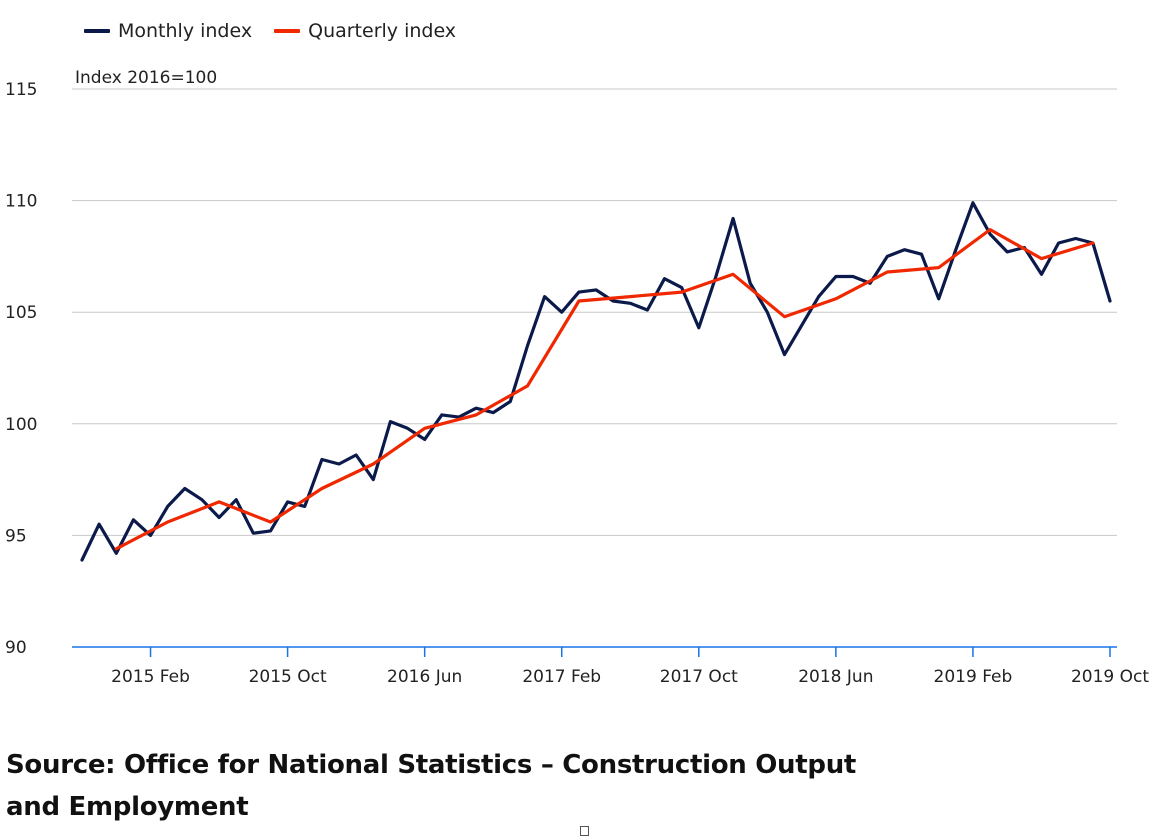  What do you see at coordinates (16, 648) in the screenshot?
I see `y-tick-label: 90` at bounding box center [16, 648].